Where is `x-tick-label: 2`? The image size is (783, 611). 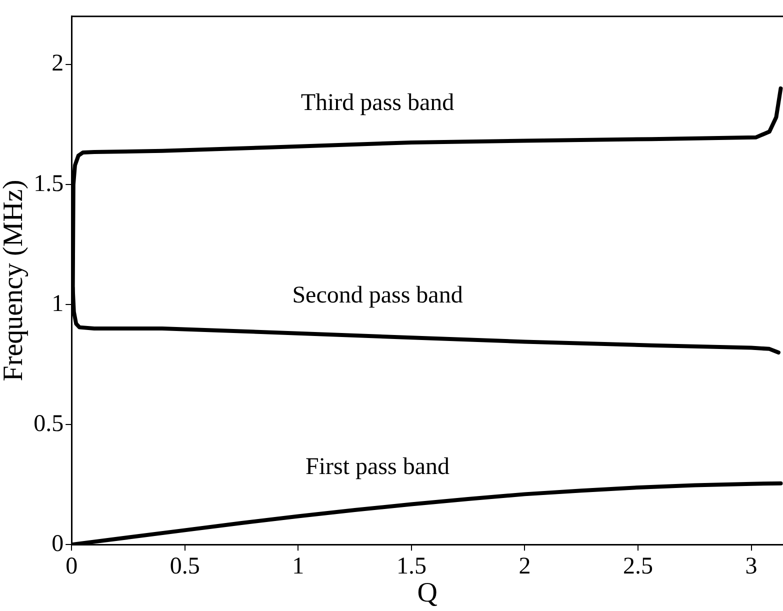
x-tick-label: 2 is located at coordinates (524, 566).